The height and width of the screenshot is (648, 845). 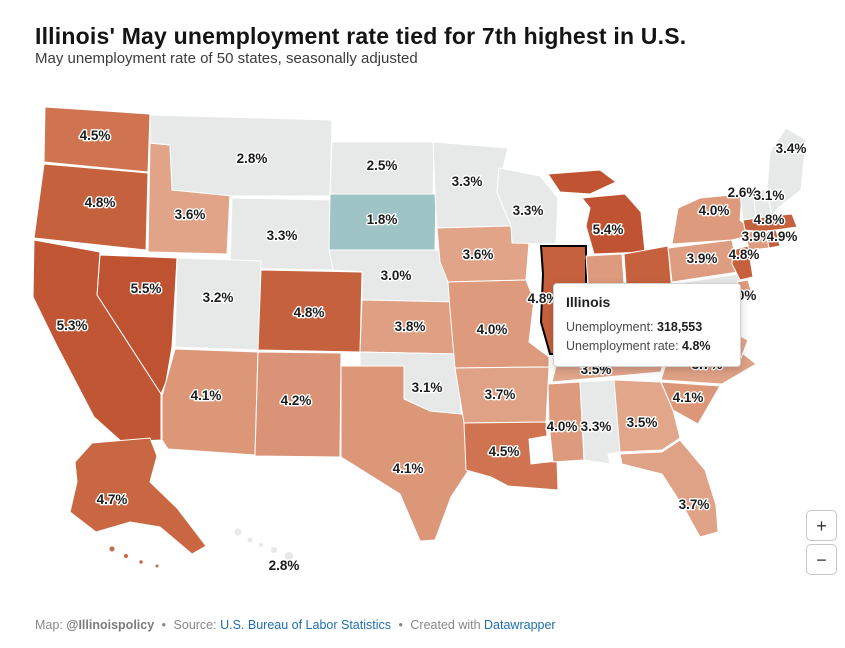 I want to click on state-mo, so click(x=498, y=324).